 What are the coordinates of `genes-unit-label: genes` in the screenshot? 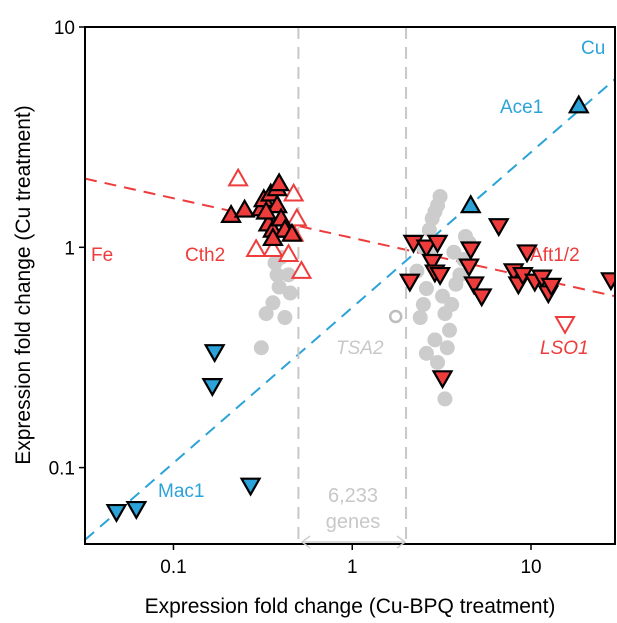 It's located at (353, 522).